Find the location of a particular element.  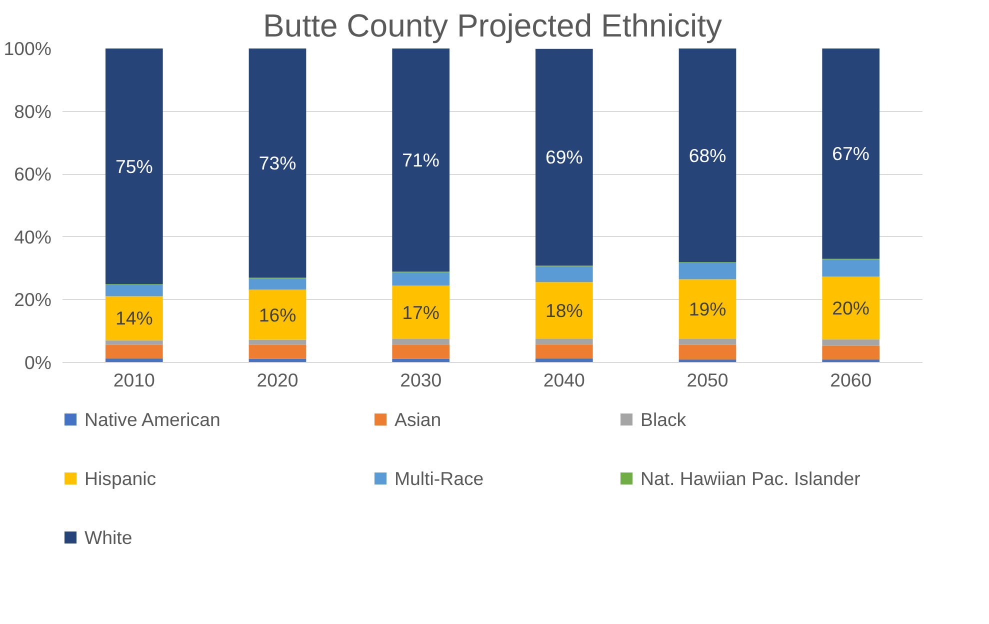

legend-label: Nat. Hawiian Pac. Islander is located at coordinates (750, 478).